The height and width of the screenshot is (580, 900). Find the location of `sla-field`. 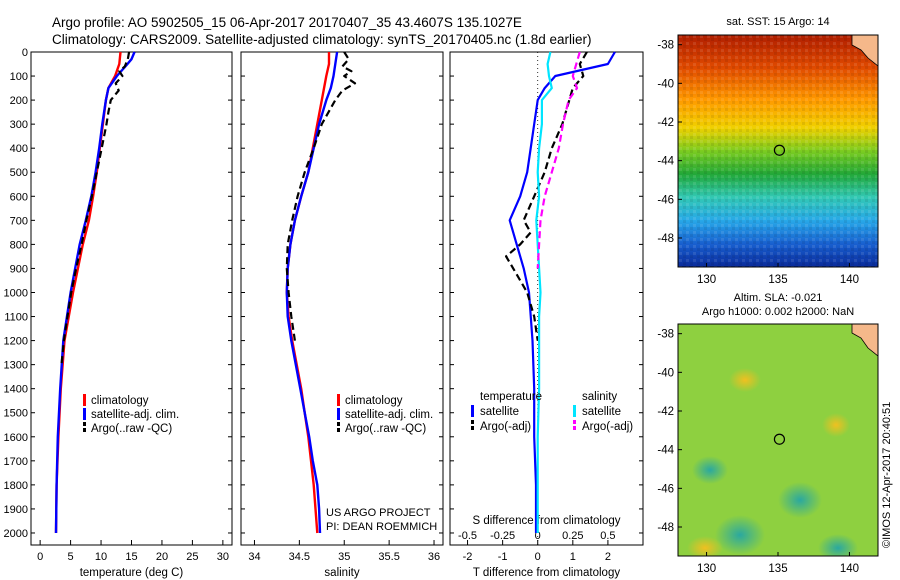

sla-field is located at coordinates (778, 440).